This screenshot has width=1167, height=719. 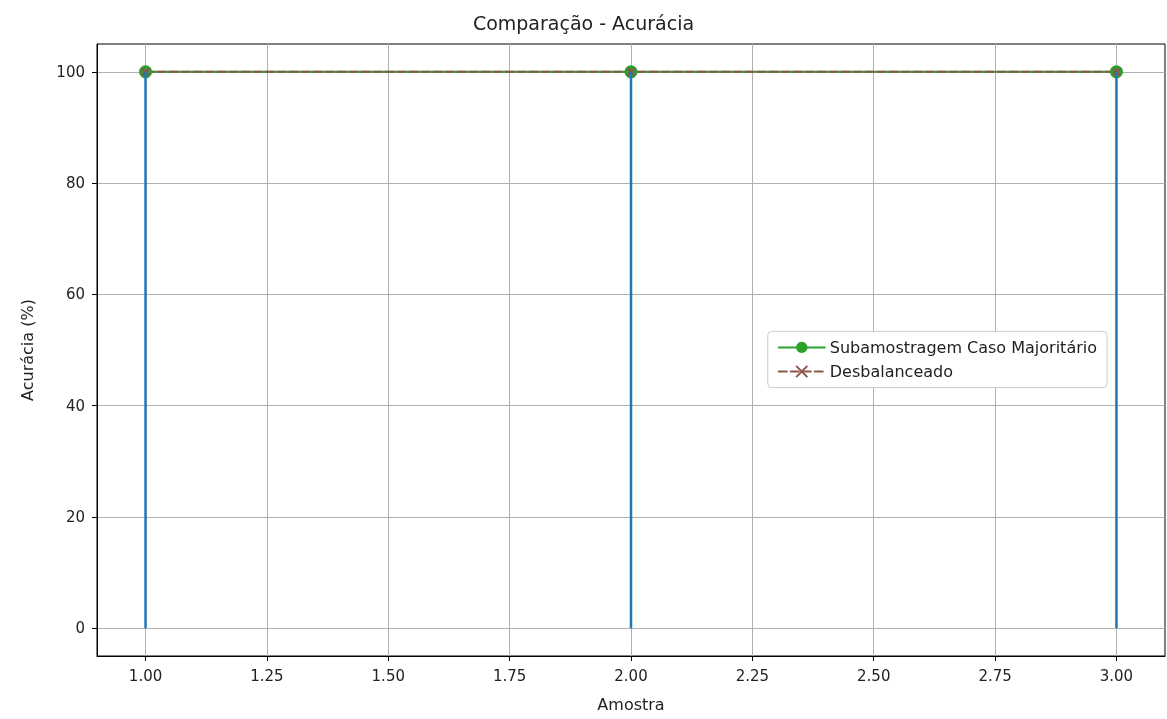 What do you see at coordinates (75, 516) in the screenshot?
I see `y-tick-label: 20` at bounding box center [75, 516].